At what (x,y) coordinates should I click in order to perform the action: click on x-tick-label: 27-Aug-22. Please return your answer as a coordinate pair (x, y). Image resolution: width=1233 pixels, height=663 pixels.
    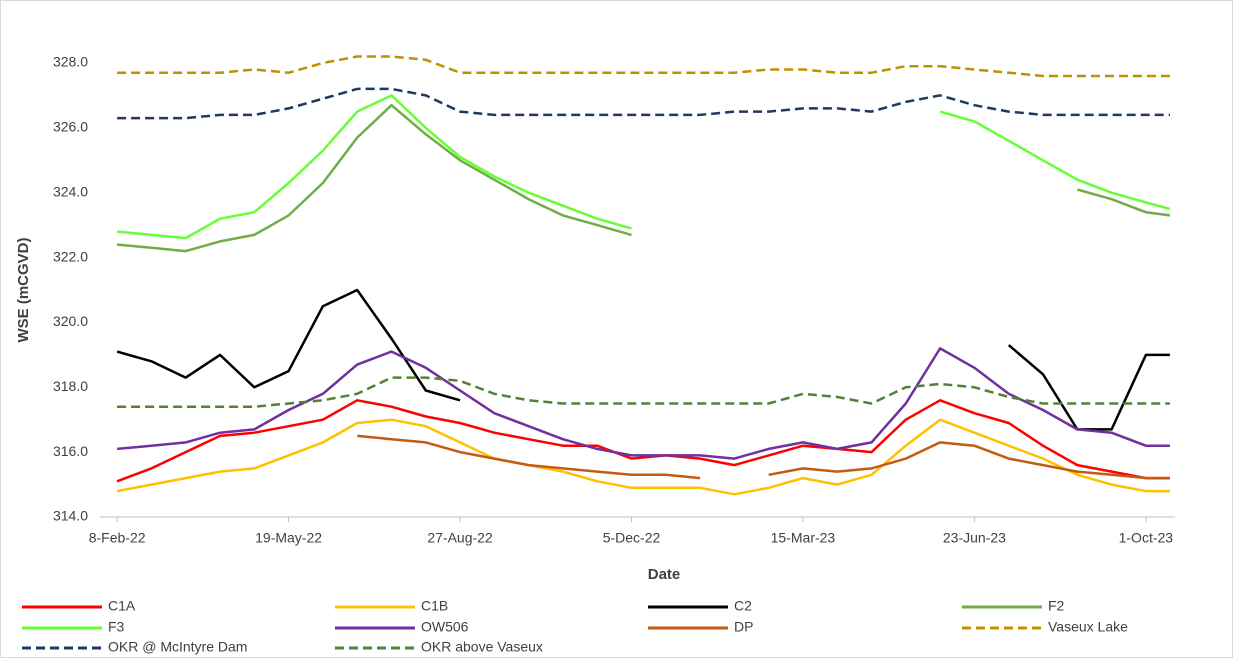
    Looking at the image, I should click on (460, 538).